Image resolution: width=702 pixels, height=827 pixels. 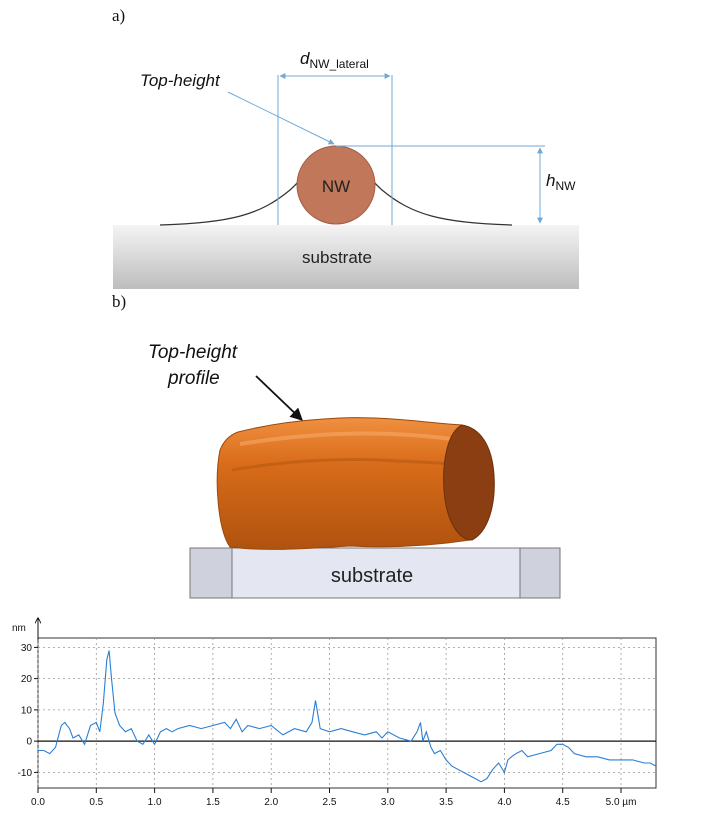 What do you see at coordinates (193, 378) in the screenshot?
I see `profile-label-line2: profile` at bounding box center [193, 378].